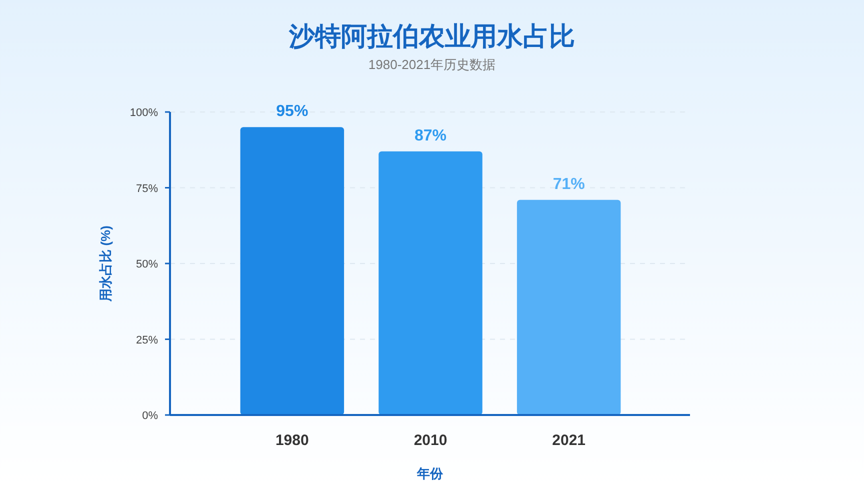 The width and height of the screenshot is (864, 489). I want to click on chart-title: 沙特阿拉伯农业用水占比, so click(431, 36).